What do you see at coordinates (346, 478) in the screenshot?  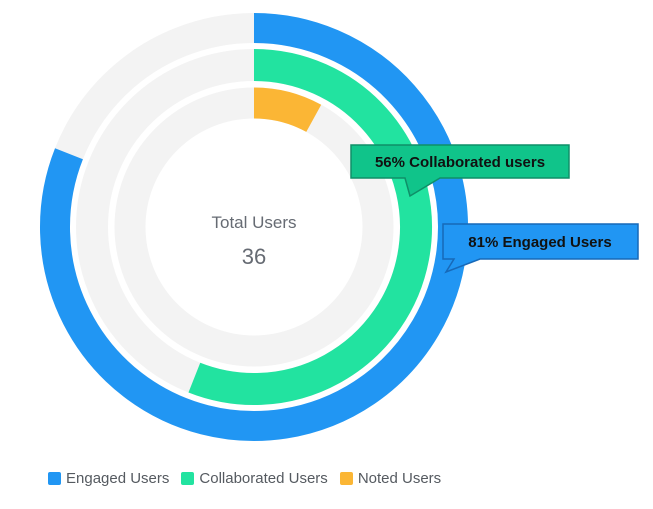 I see `legend-swatch-noted` at bounding box center [346, 478].